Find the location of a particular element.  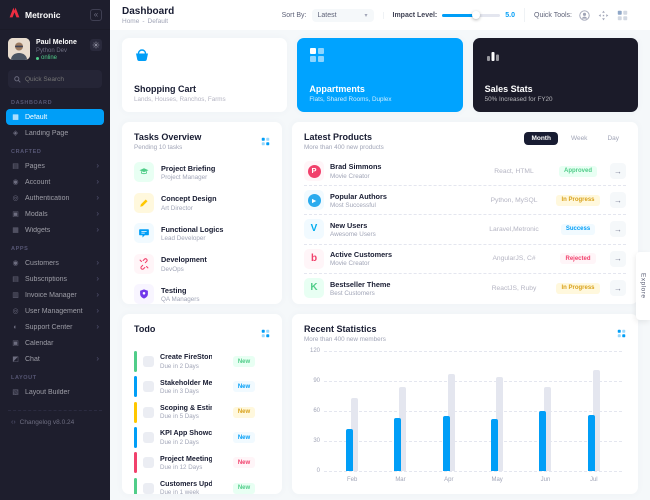

breadcrumb-home: Home is located at coordinates (131, 21).